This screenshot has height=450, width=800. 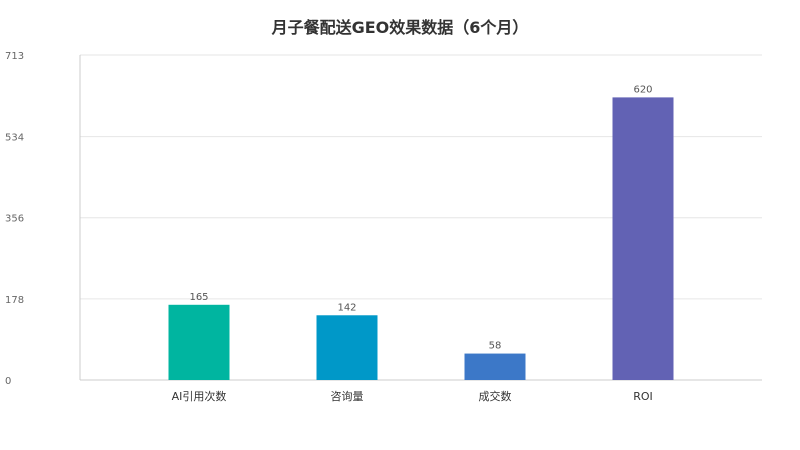 What do you see at coordinates (199, 396) in the screenshot?
I see `x-tick-label: AI引用次数` at bounding box center [199, 396].